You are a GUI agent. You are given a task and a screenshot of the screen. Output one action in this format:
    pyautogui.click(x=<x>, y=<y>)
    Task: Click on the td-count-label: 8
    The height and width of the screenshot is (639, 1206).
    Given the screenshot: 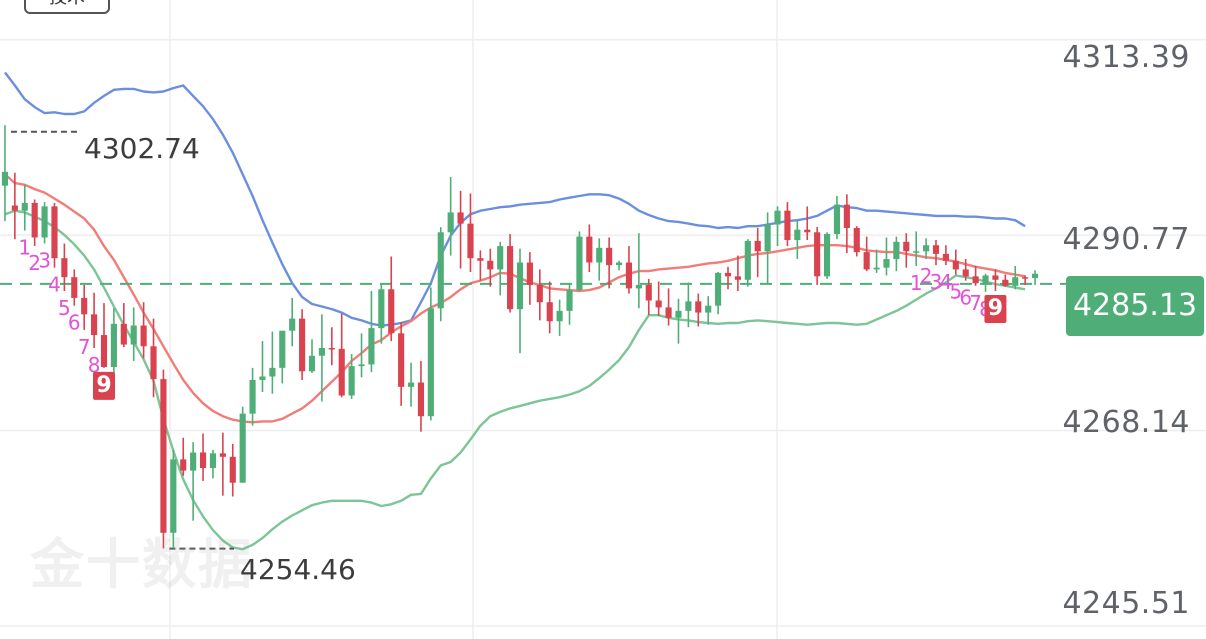 What is the action you would take?
    pyautogui.click(x=94, y=365)
    